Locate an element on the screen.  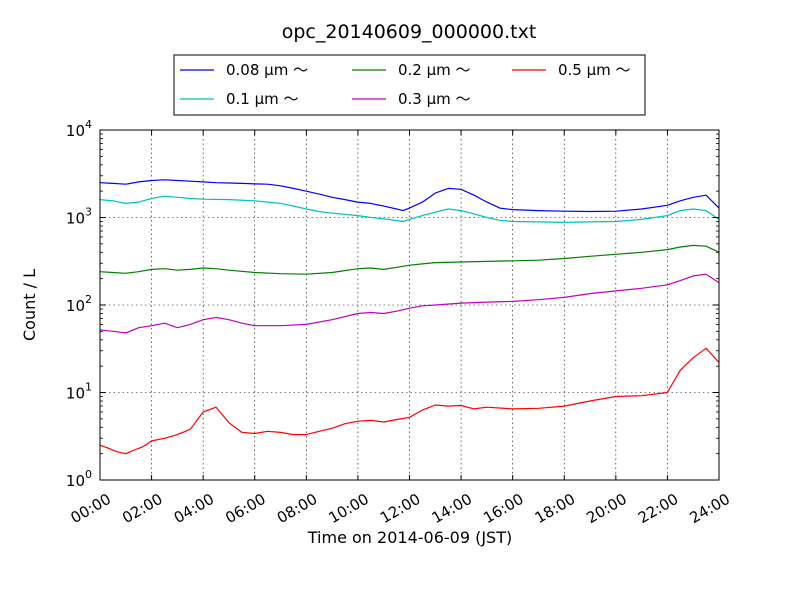
legend-box is located at coordinates (409, 85).